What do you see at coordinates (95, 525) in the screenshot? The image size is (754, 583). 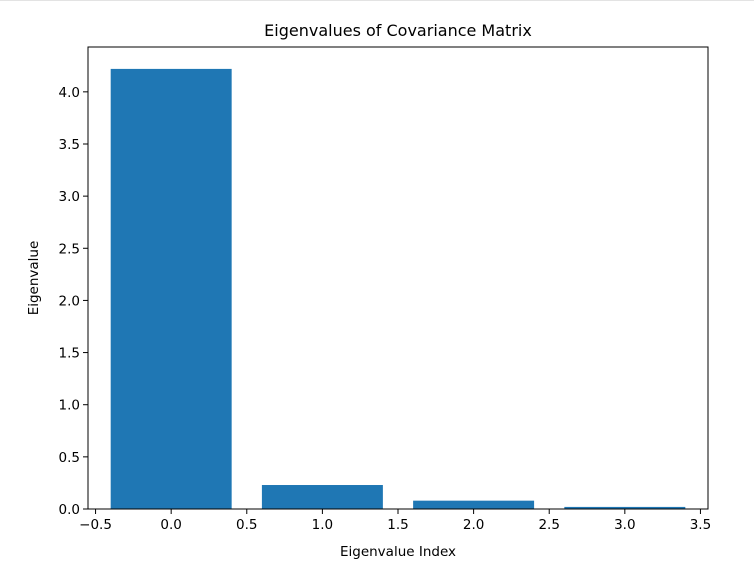 I see `x-tick-label: −0.5` at bounding box center [95, 525].